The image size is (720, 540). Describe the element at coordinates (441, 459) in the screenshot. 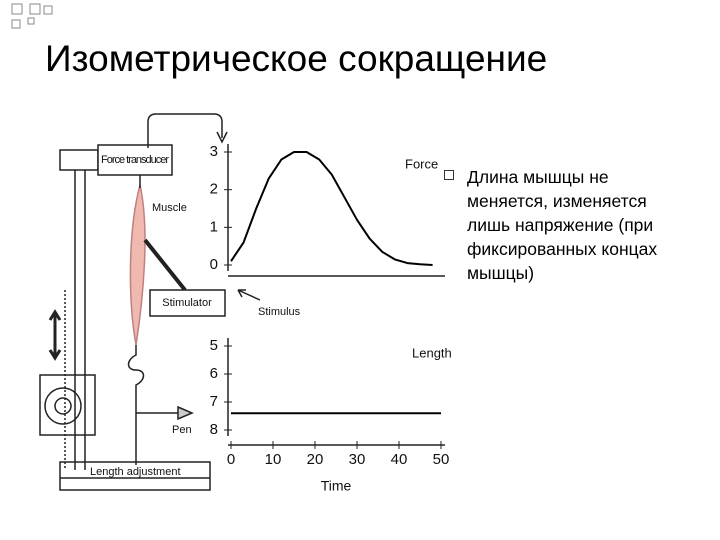

I see `x-tick-label: 50` at that location.